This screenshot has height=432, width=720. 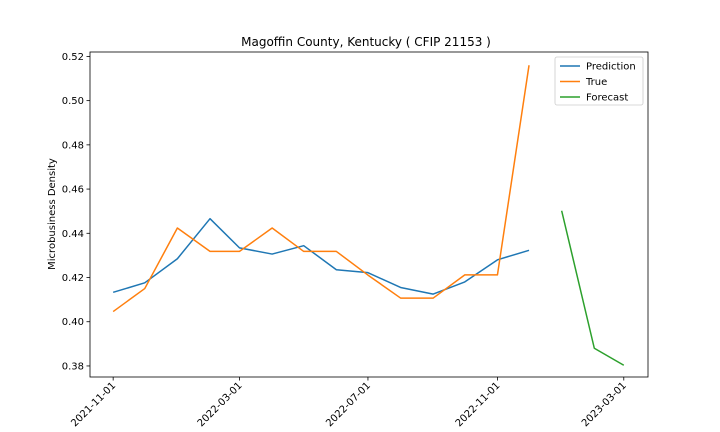 I want to click on series-line-forecast, so click(x=592, y=288).